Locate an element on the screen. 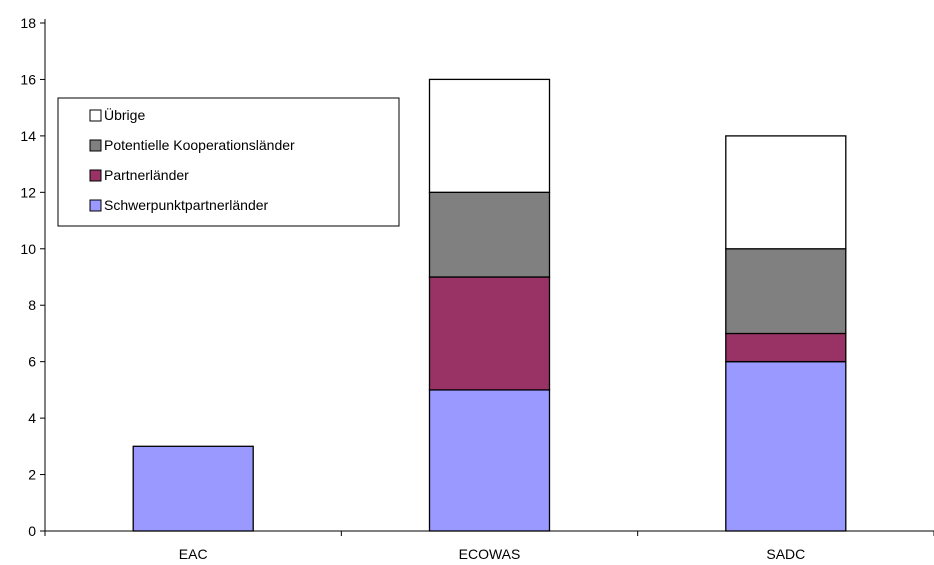  legend-label: Partnerländer is located at coordinates (146, 175).